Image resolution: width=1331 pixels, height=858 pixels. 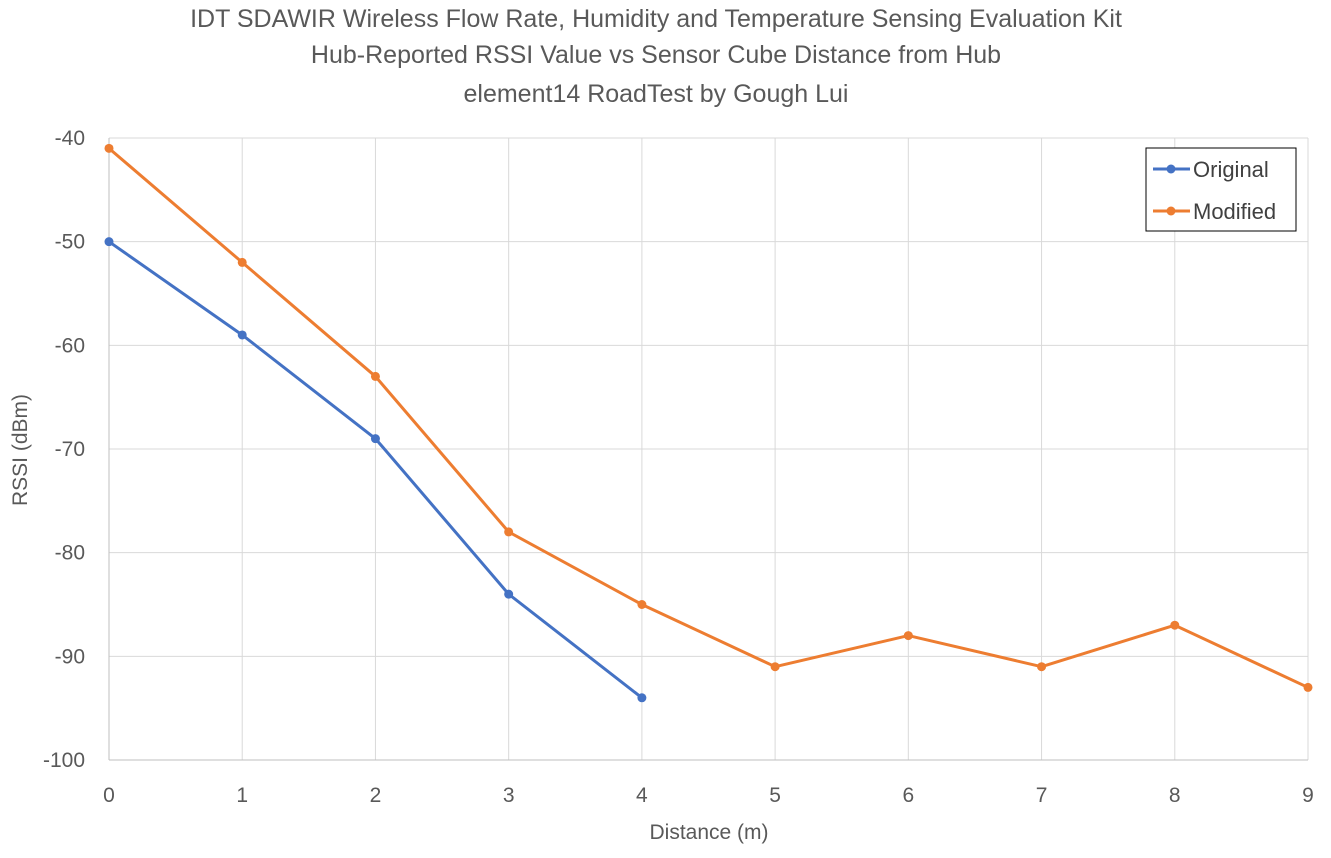 What do you see at coordinates (509, 795) in the screenshot?
I see `x-tick-label: 3` at bounding box center [509, 795].